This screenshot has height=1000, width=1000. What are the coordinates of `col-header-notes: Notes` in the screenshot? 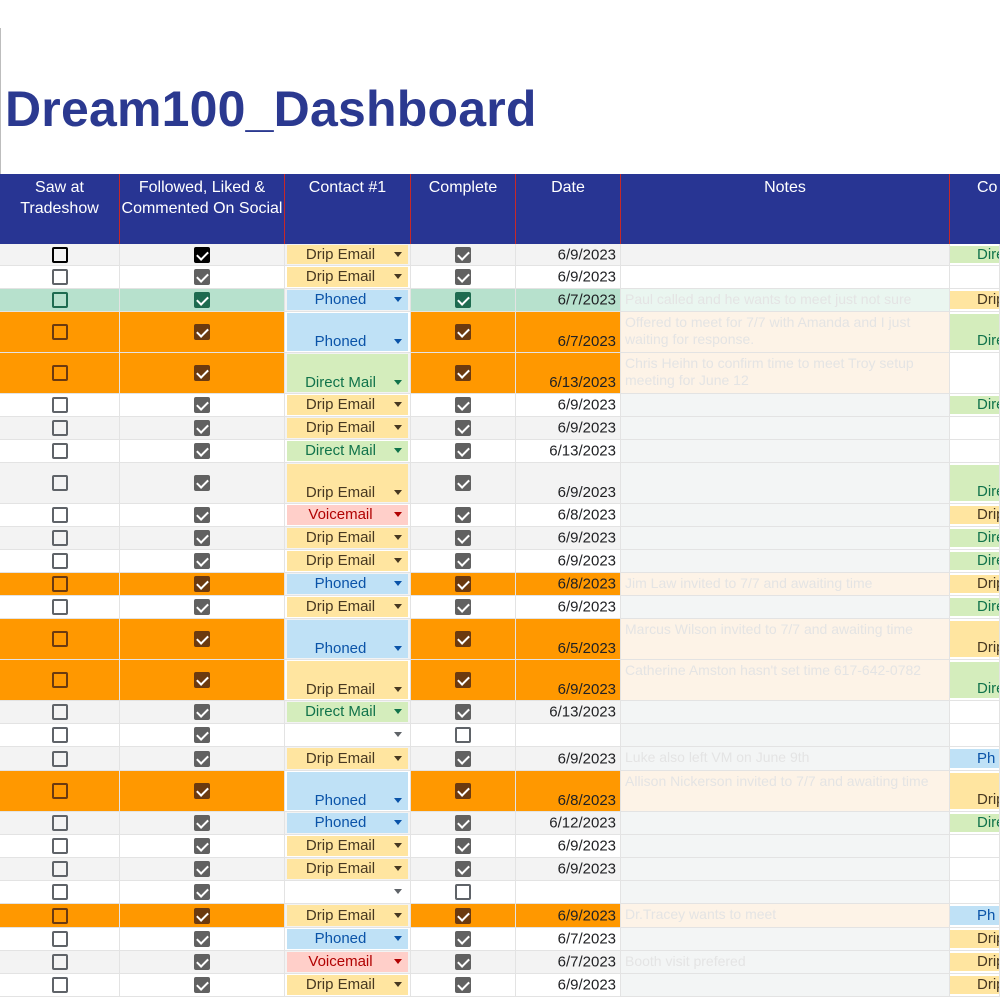 It's located at (785, 209).